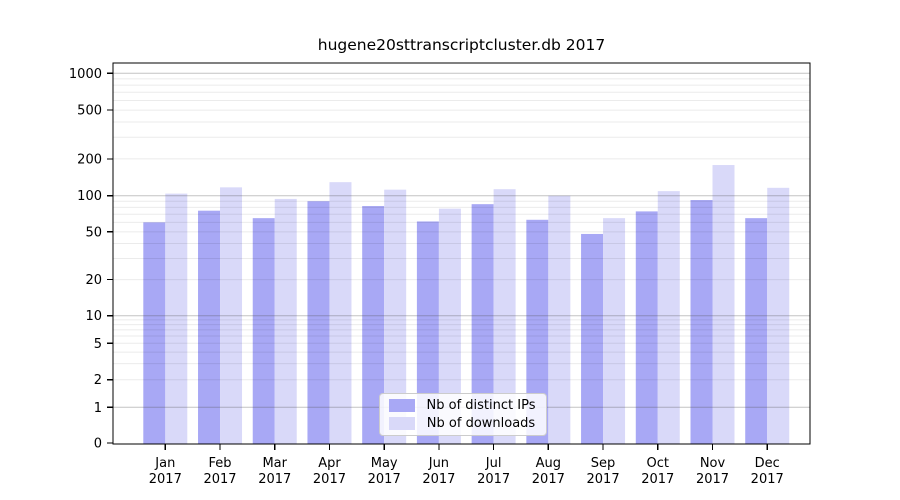  What do you see at coordinates (481, 423) in the screenshot?
I see `legend-label-downloads: Nb of downloads` at bounding box center [481, 423].